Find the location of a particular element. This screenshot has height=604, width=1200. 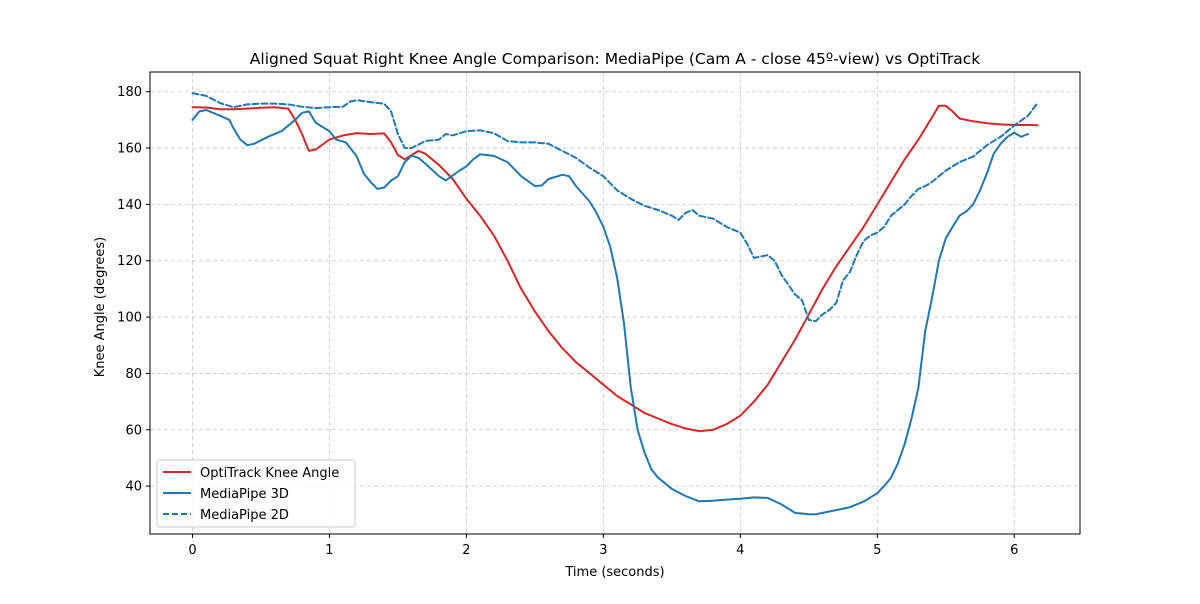

legend-label-optitrack: OptiTrack Knee Angle is located at coordinates (269, 473).